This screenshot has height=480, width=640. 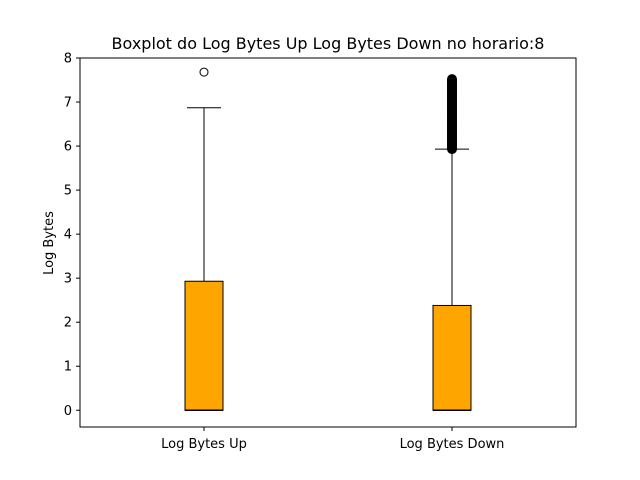 What do you see at coordinates (452, 444) in the screenshot?
I see `x-tick-label: Log Bytes Down` at bounding box center [452, 444].